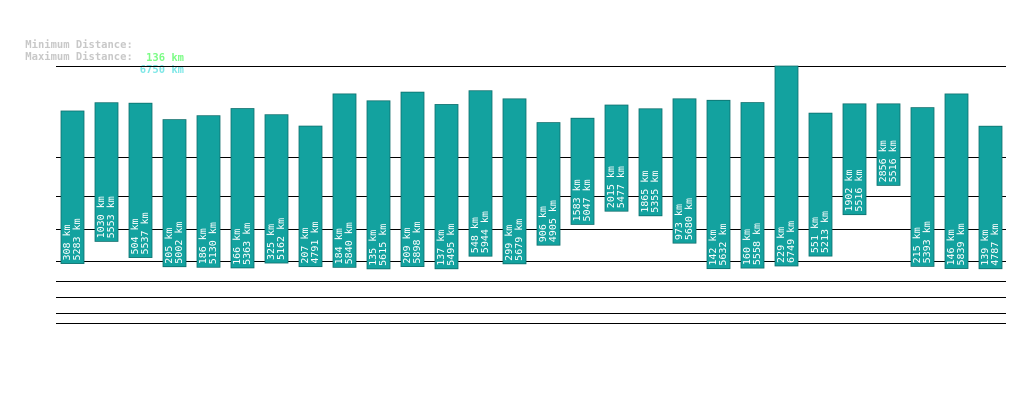 The width and height of the screenshot is (1019, 402). Describe the element at coordinates (169, 246) in the screenshot. I see `bar-min-label-4: 205 km` at that location.